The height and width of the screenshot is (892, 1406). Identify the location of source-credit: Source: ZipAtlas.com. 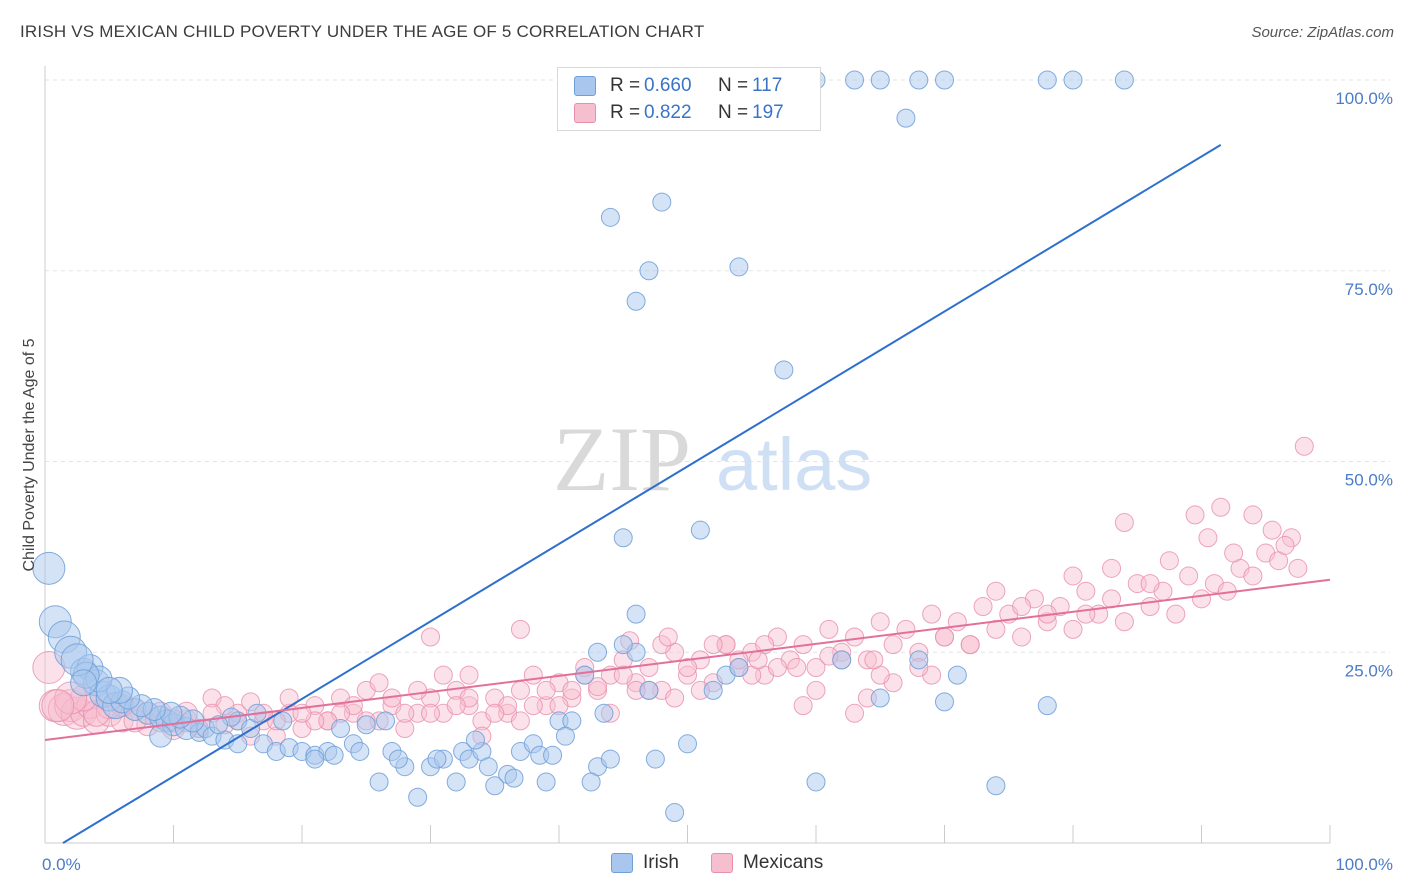
(1322, 32).